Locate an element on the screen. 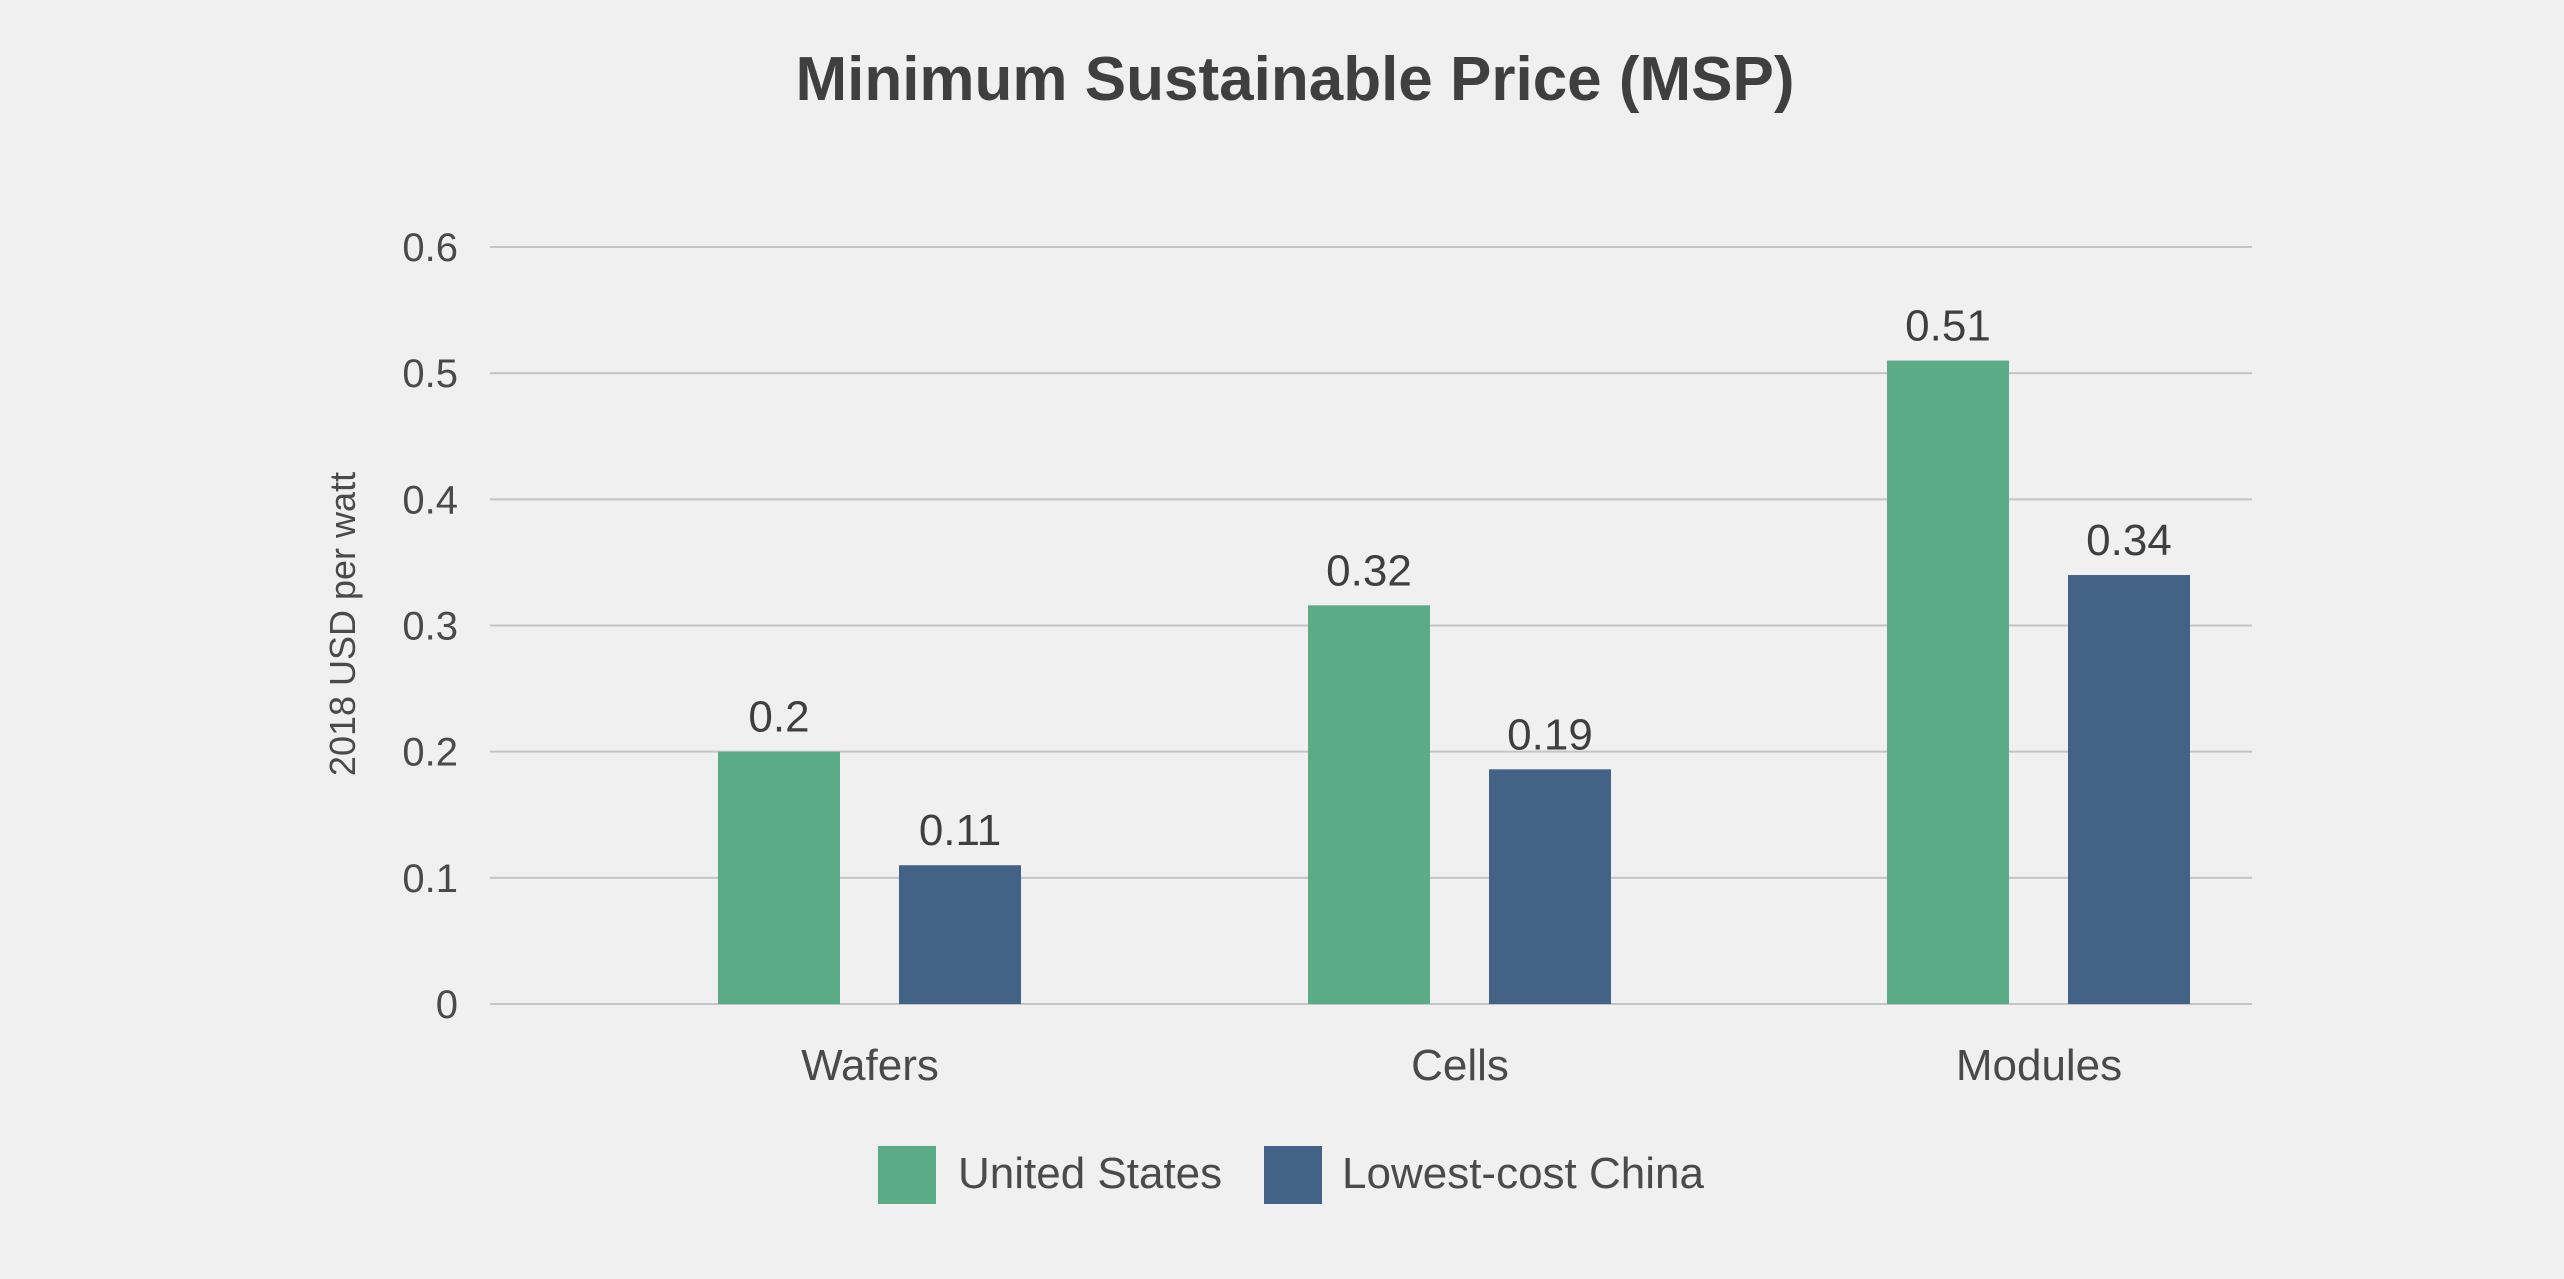 This screenshot has height=1279, width=2564. y-tick-label: 0 is located at coordinates (447, 1005).